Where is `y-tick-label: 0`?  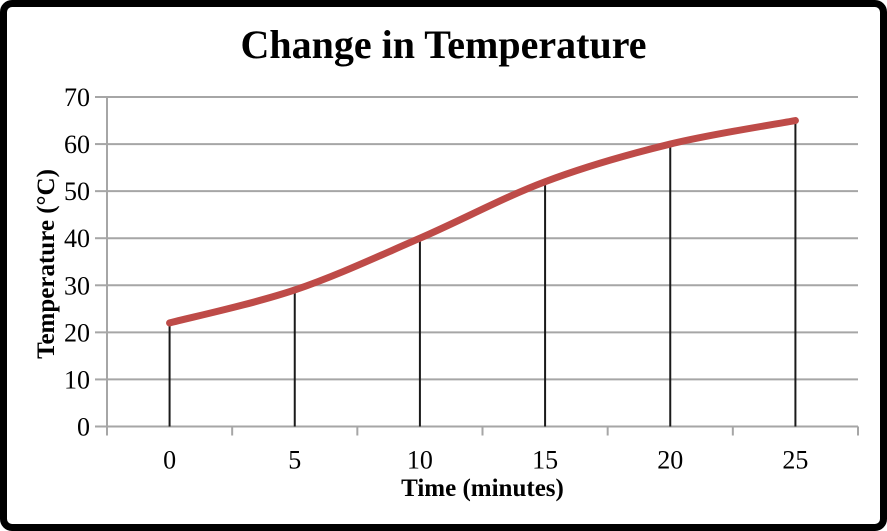
y-tick-label: 0 is located at coordinates (83, 427).